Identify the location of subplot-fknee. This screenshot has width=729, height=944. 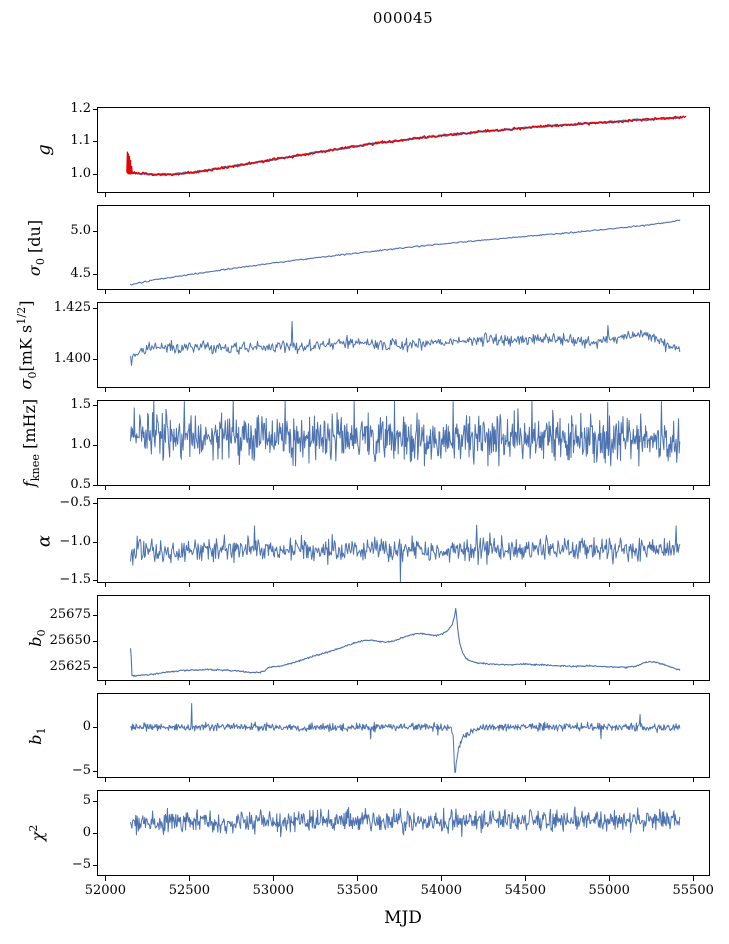
(403, 443).